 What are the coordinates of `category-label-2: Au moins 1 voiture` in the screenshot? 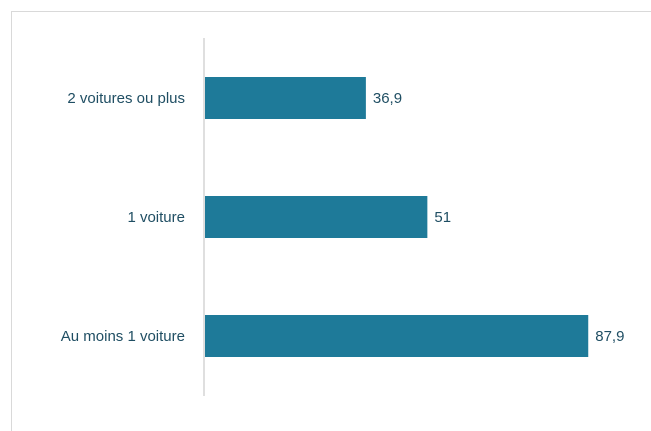 It's located at (123, 336).